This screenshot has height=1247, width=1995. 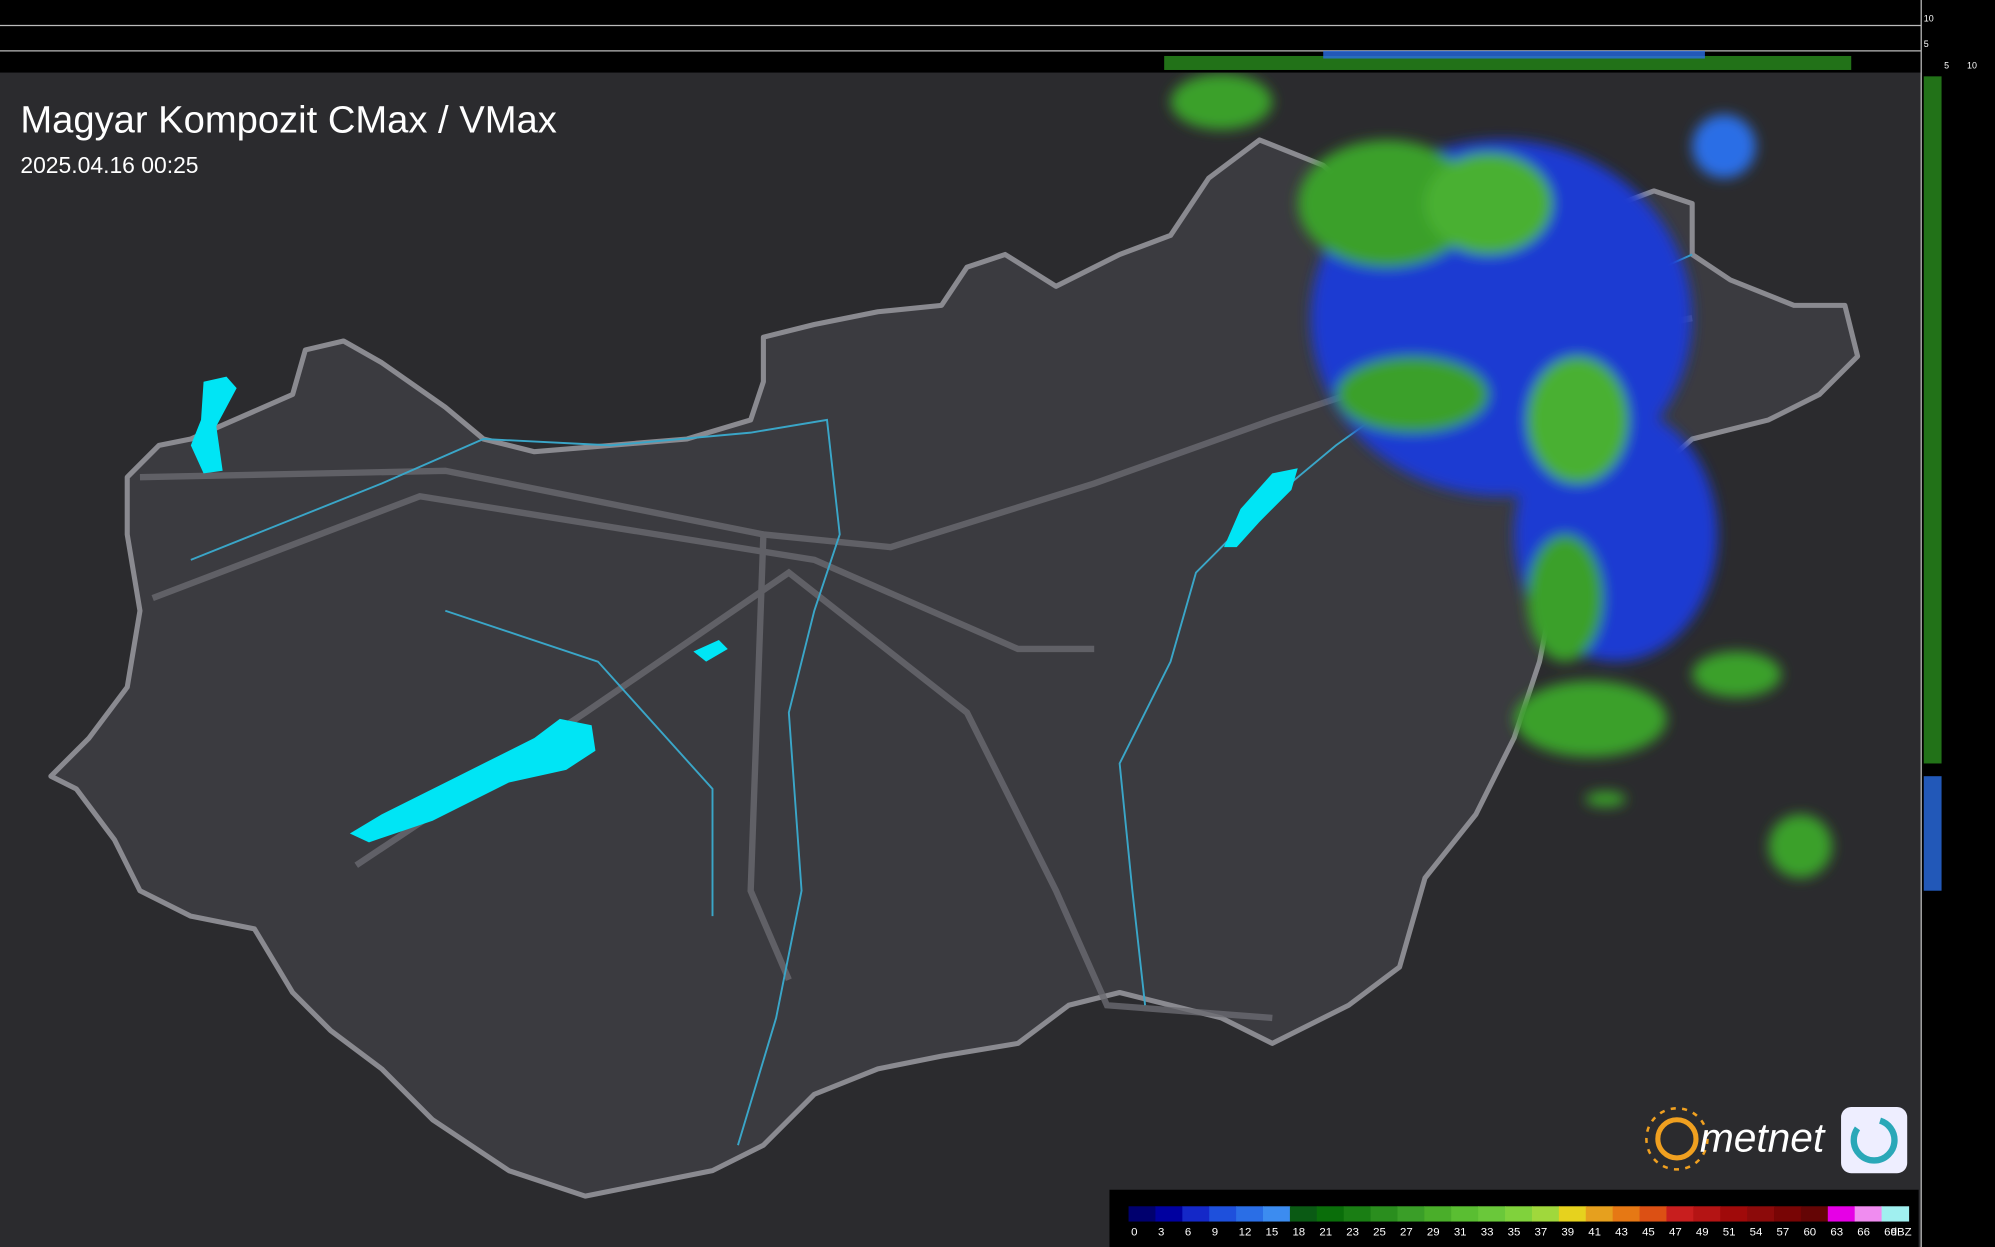 What do you see at coordinates (1514, 1233) in the screenshot?
I see `legend-label: 35` at bounding box center [1514, 1233].